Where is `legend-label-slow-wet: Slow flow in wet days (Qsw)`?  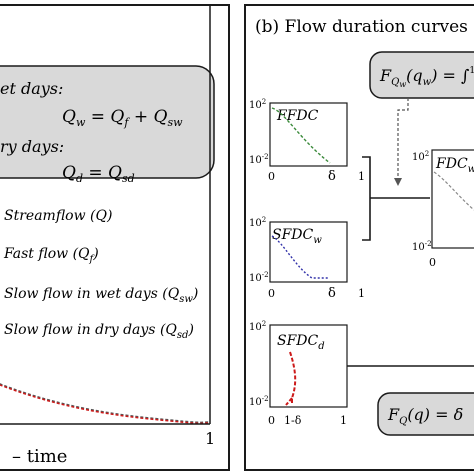 legend-label-slow-wet: Slow flow in wet days (Qsw) is located at coordinates (101, 295).